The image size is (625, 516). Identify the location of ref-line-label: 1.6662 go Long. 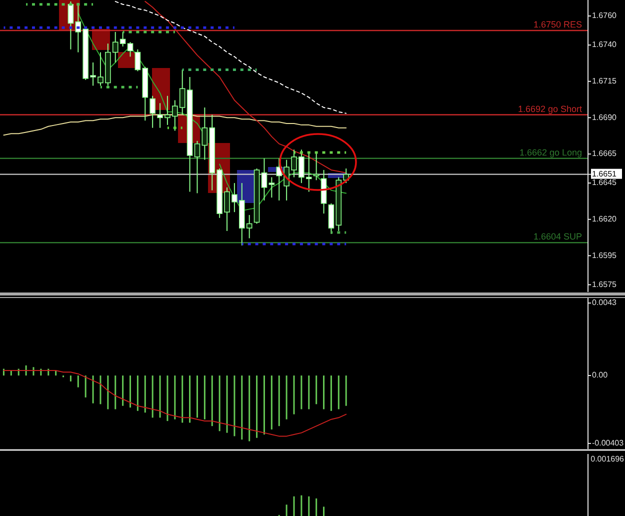
(550, 152).